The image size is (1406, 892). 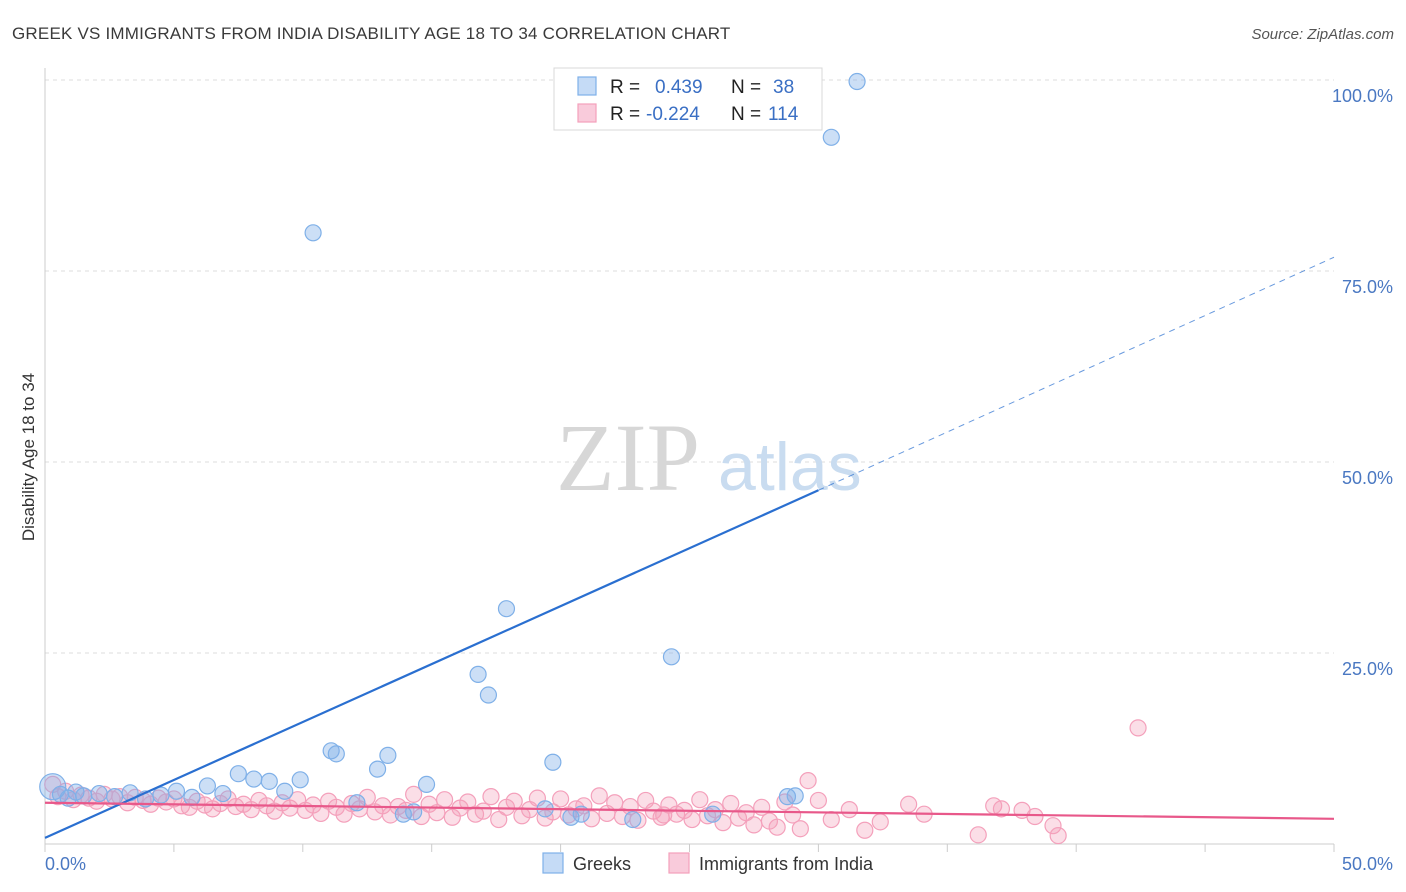 I want to click on legend-n-label-india: N =, so click(x=746, y=114).